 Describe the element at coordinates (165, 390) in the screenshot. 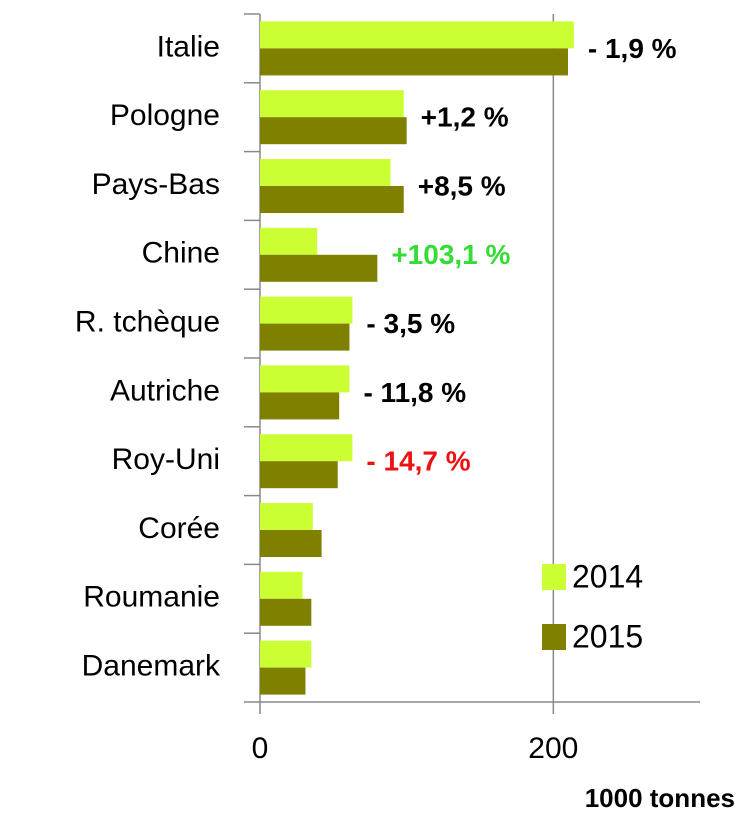

I see `y-tick-label: Autriche` at that location.